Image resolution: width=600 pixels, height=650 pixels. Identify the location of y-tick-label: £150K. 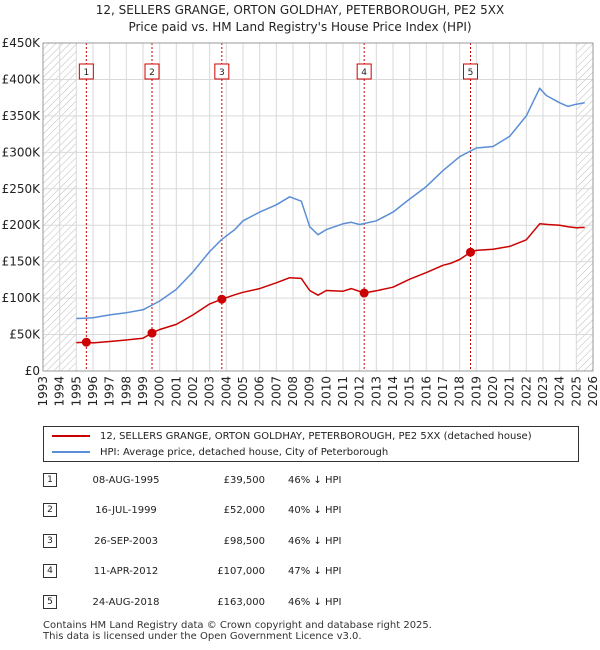
(22, 262).